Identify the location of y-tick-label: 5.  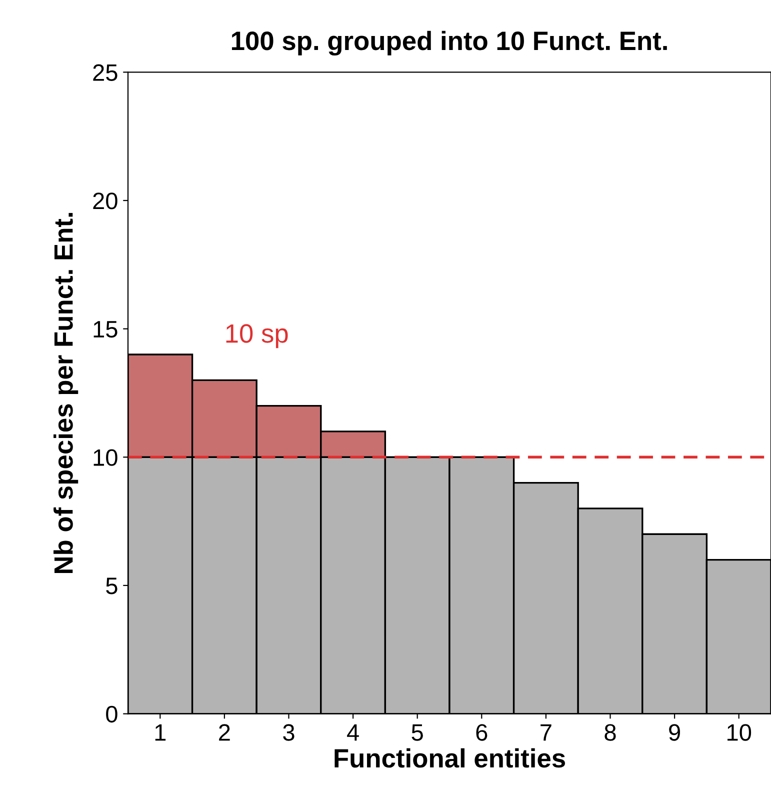
(112, 586).